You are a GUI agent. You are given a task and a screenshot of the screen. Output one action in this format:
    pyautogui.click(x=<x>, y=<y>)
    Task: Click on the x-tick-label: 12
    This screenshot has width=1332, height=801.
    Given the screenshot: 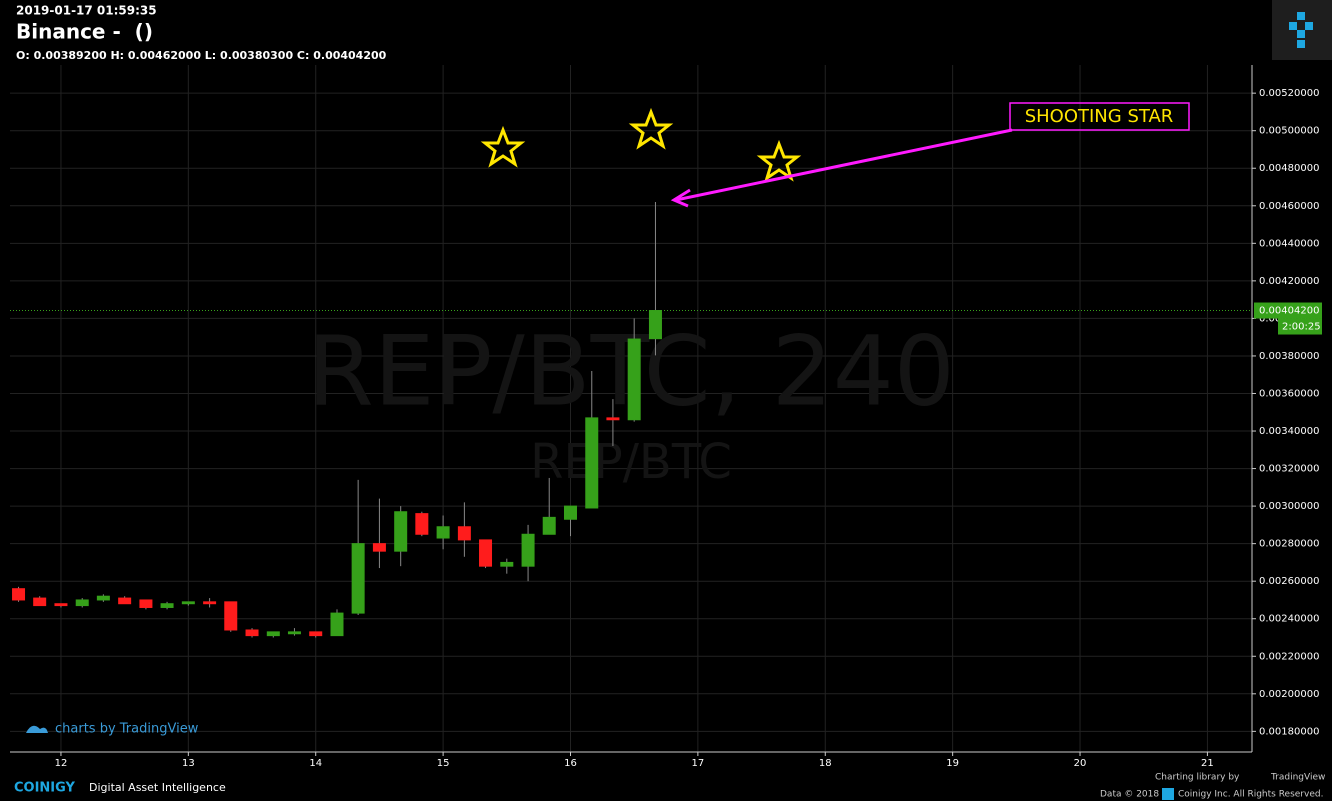 What is the action you would take?
    pyautogui.click(x=61, y=763)
    